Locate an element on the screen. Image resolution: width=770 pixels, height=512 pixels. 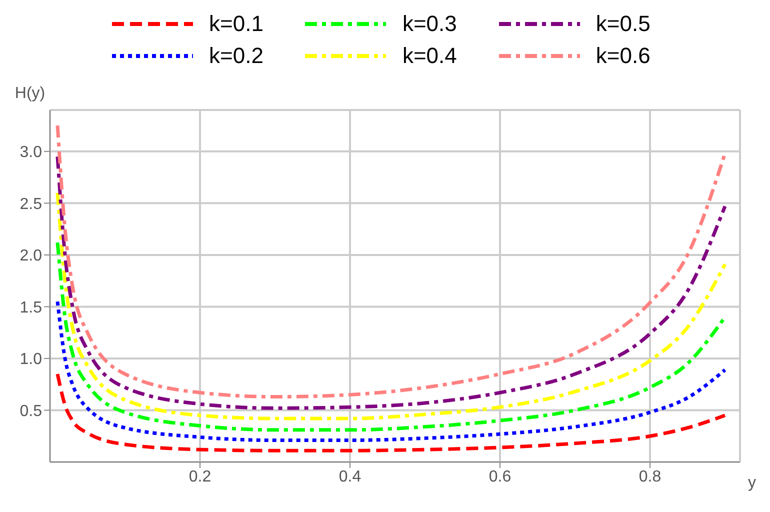
legend-label: k=0.4 is located at coordinates (429, 56).